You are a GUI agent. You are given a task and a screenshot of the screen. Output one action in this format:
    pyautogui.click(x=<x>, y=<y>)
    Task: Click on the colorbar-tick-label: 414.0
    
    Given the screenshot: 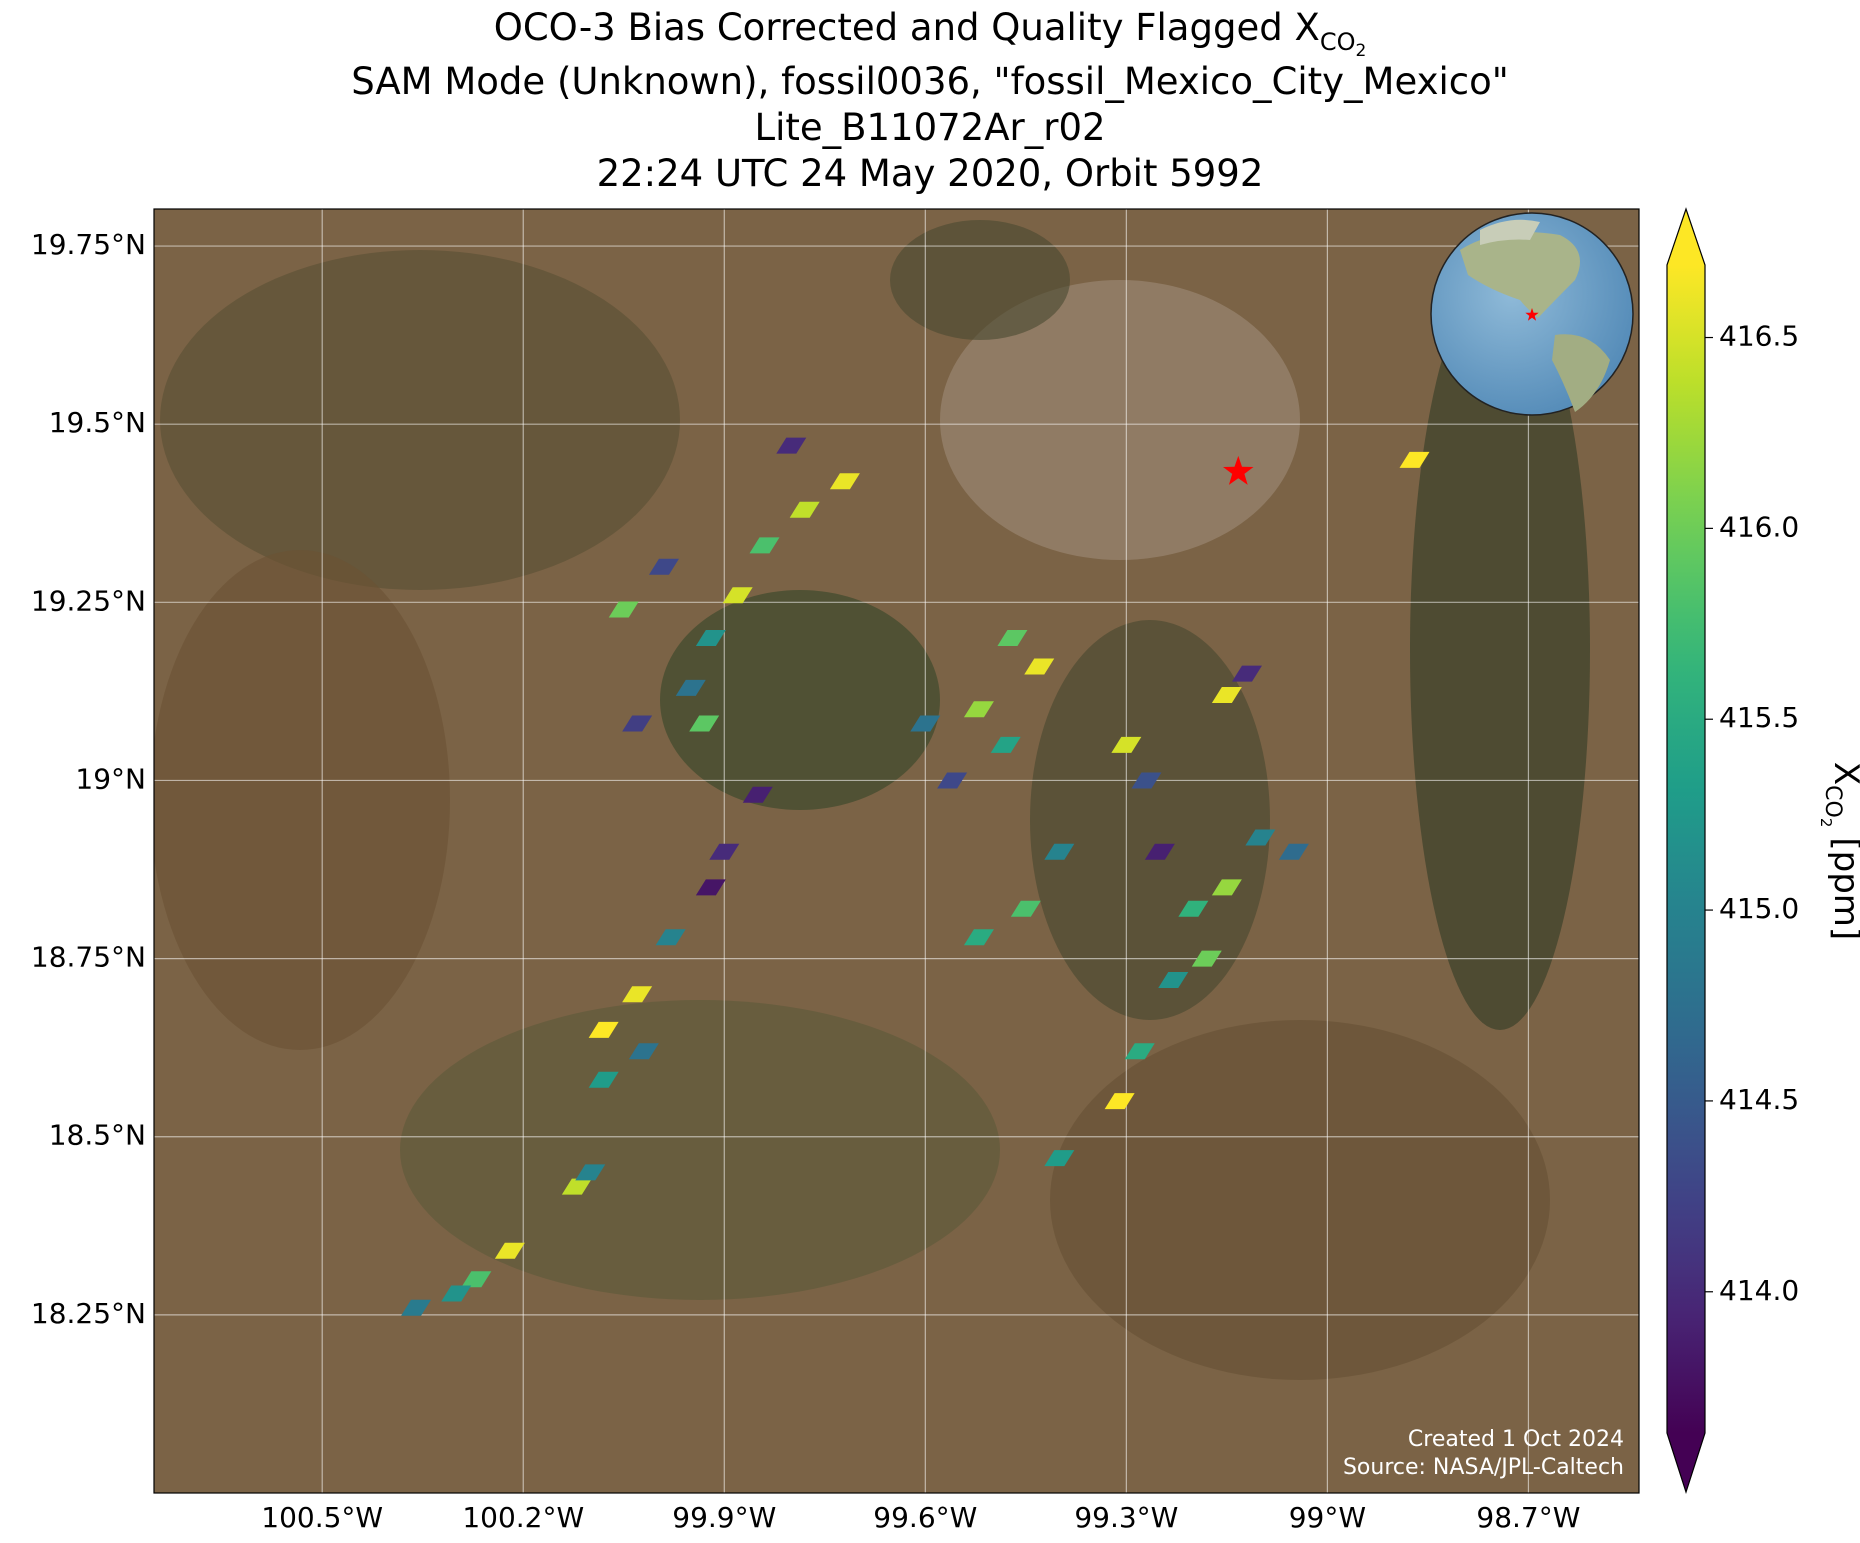 What is the action you would take?
    pyautogui.click(x=1759, y=1290)
    